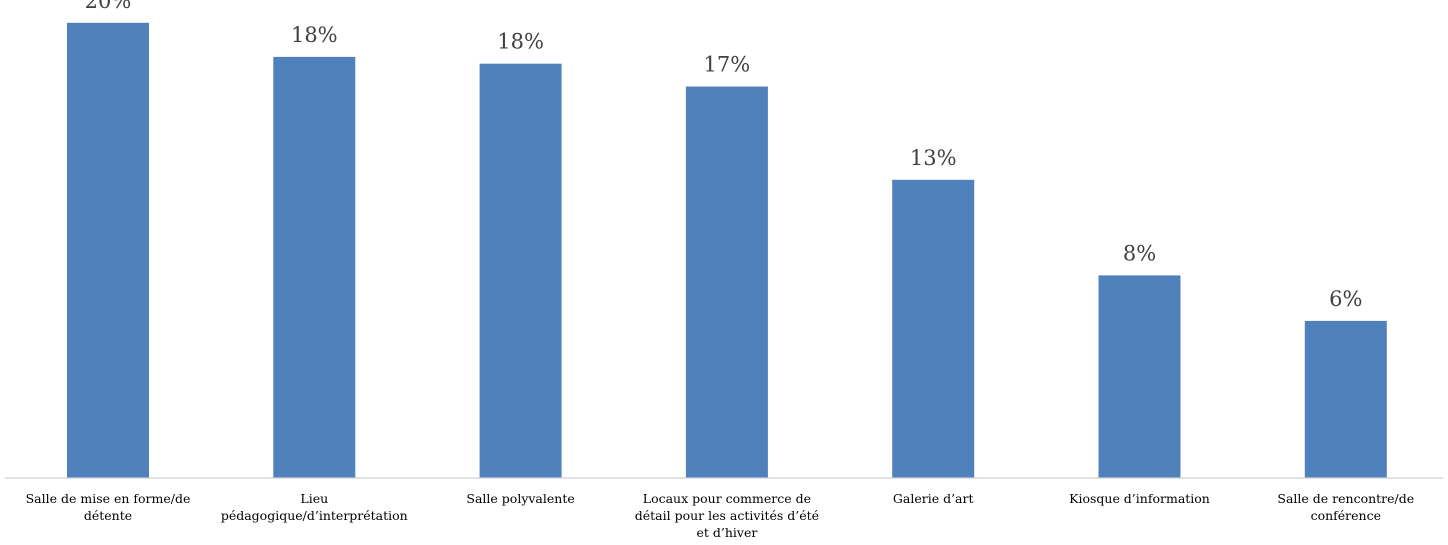  Describe the element at coordinates (1345, 498) in the screenshot. I see `category-label-line: Salle de rencontre/de` at that location.